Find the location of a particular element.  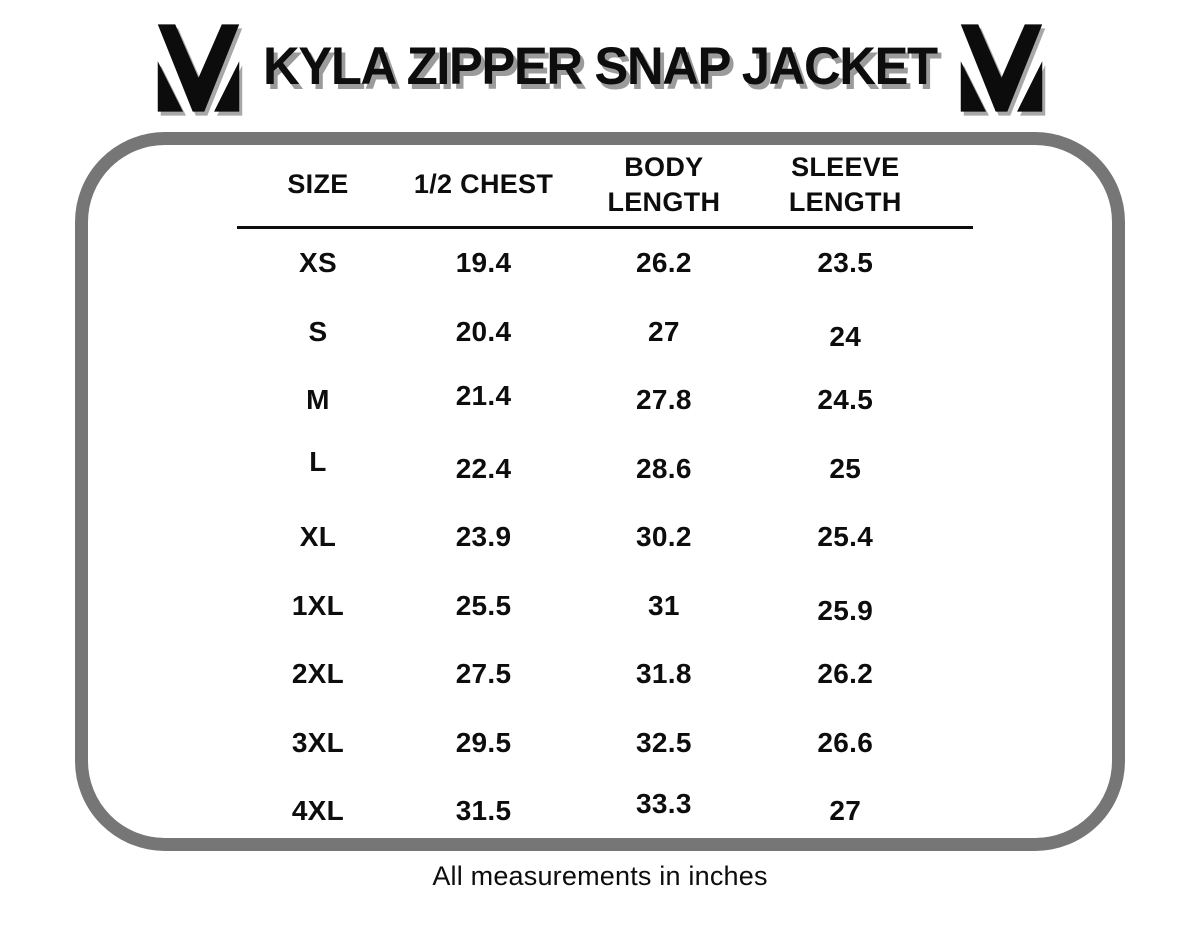

cell-sleeve: 24.5 is located at coordinates (845, 400).